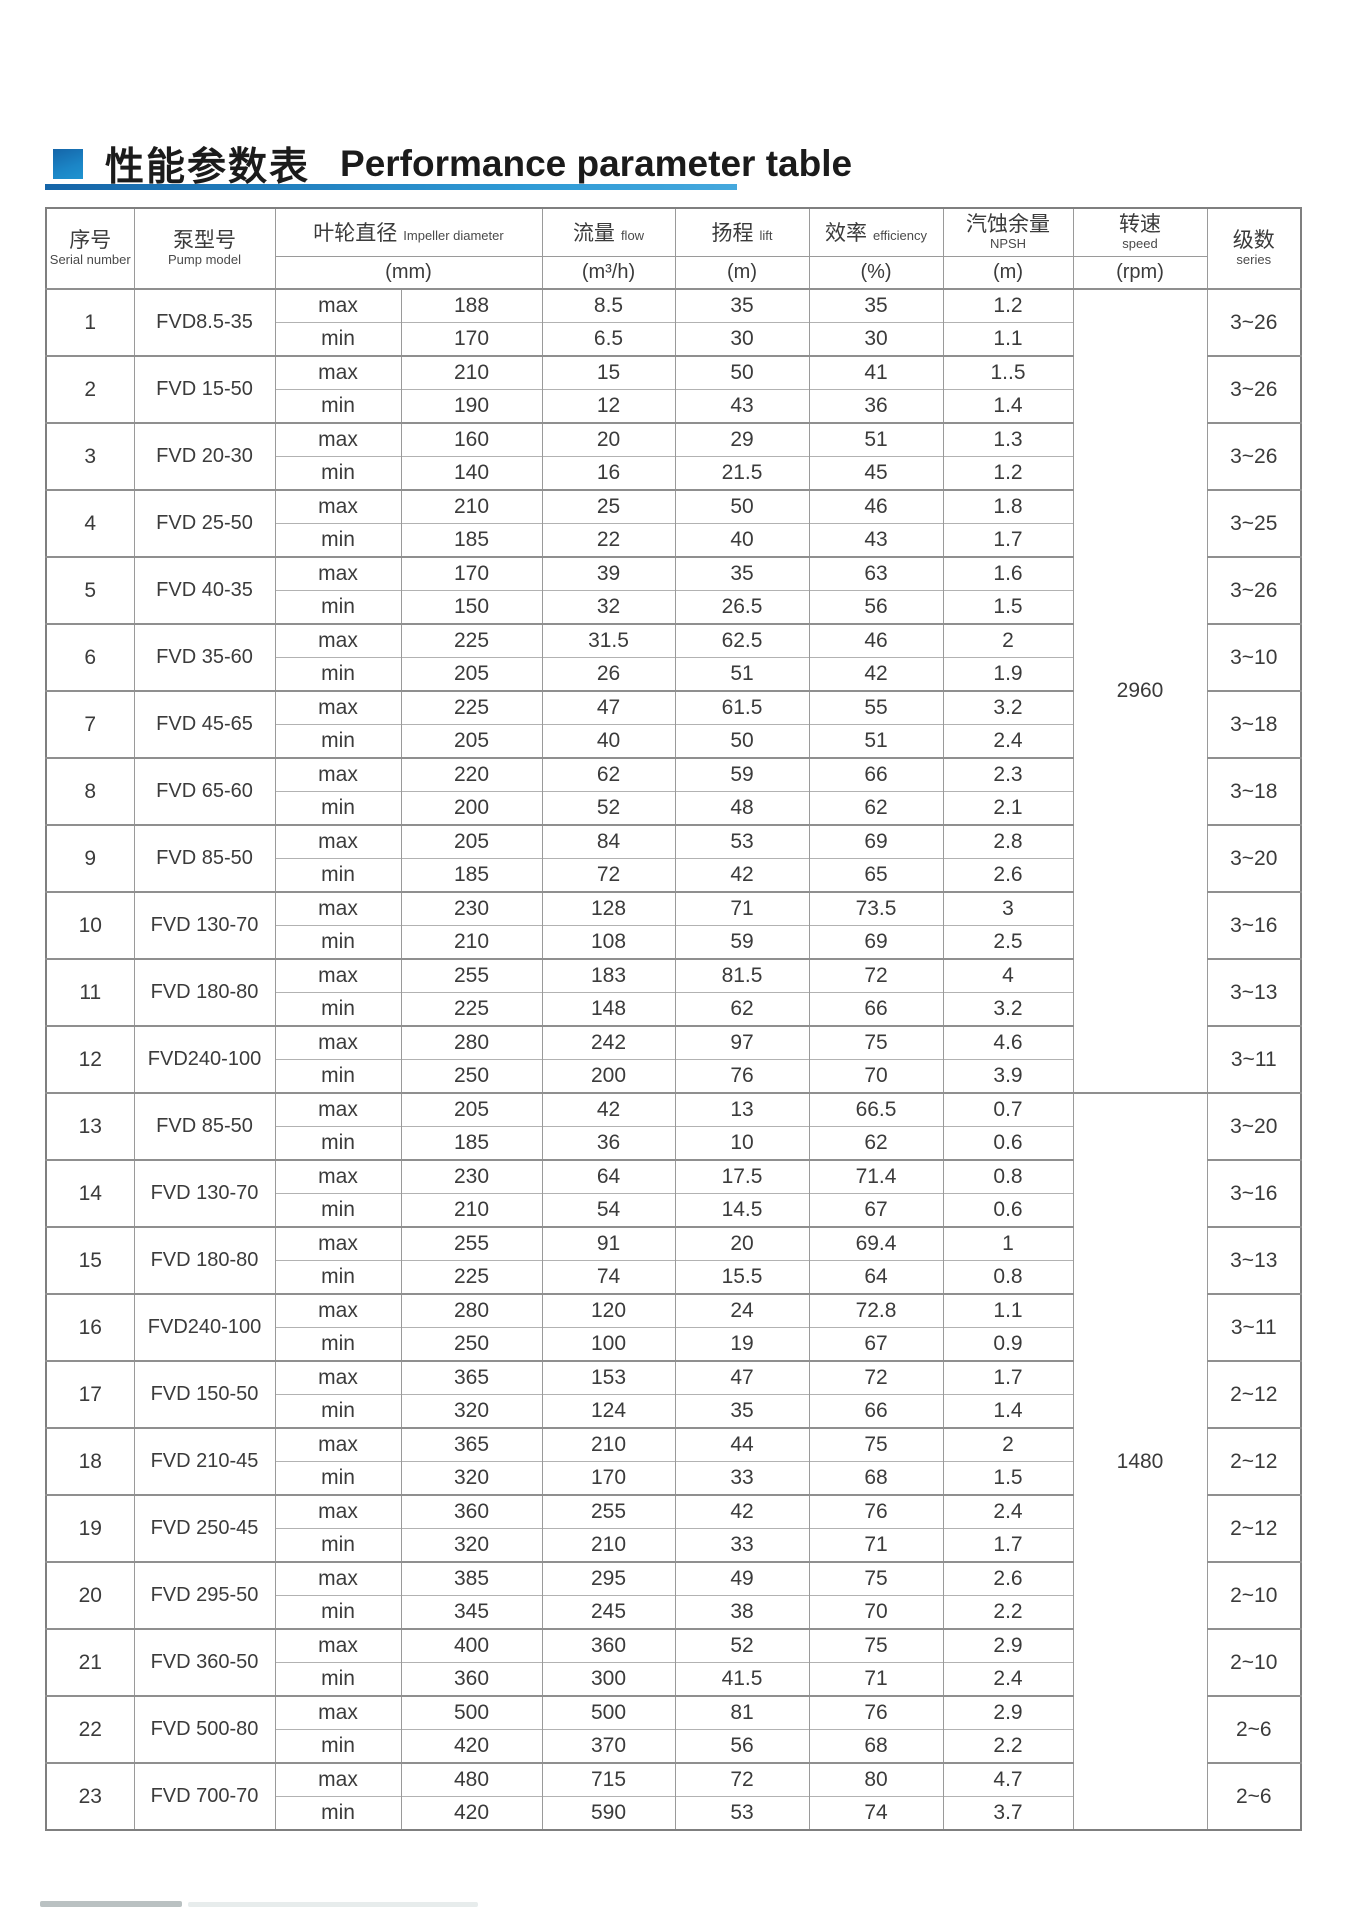  Describe the element at coordinates (673, 1679) in the screenshot. I see `table-row-min: min 360 300 41.5 71 2.4` at that location.